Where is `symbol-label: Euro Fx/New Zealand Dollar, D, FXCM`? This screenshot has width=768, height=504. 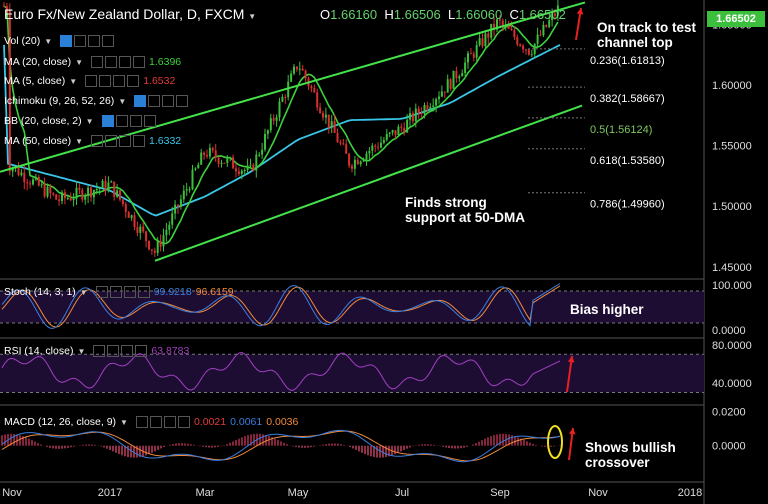
symbol-label: Euro Fx/New Zealand Dollar, D, FXCM is located at coordinates (124, 14).